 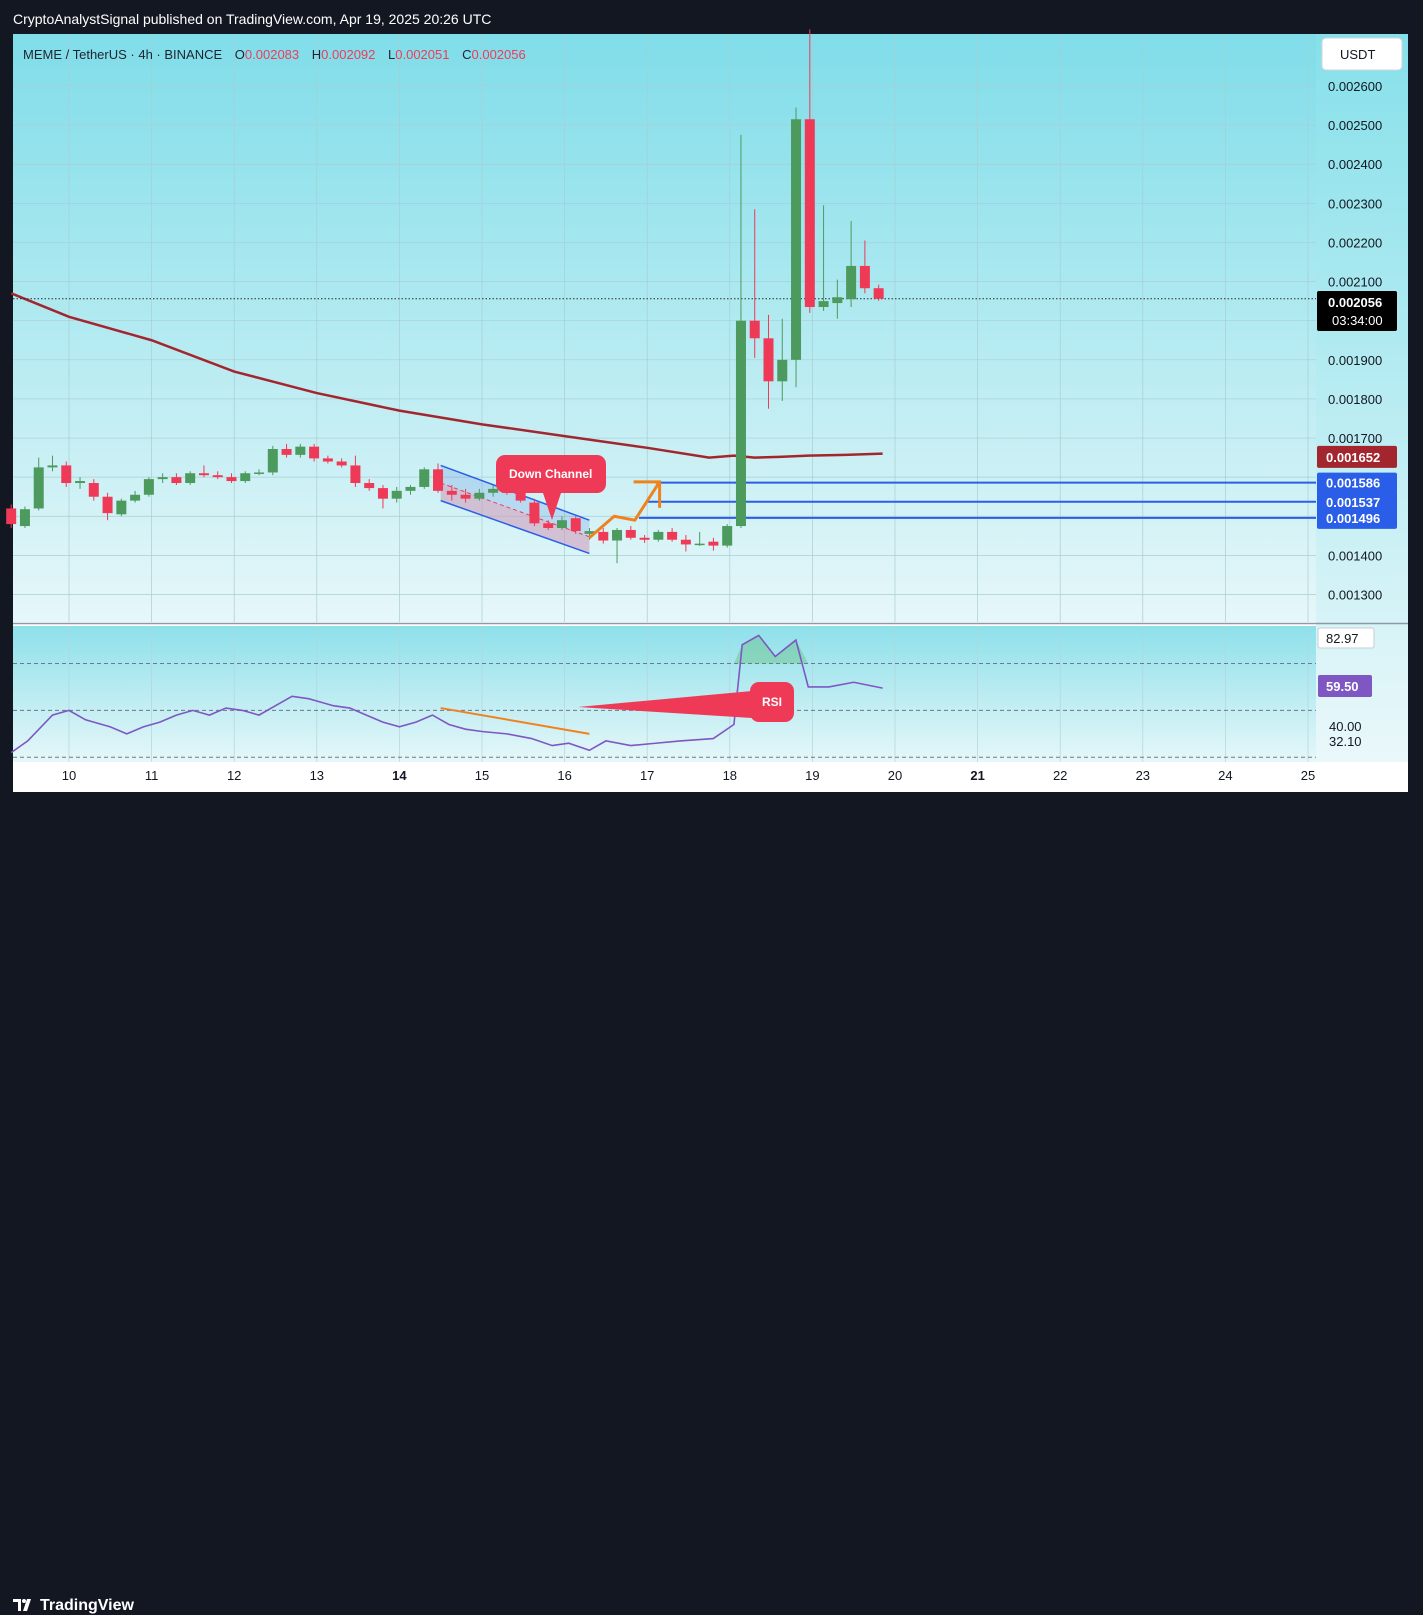 I want to click on time-axis, so click(x=664, y=777).